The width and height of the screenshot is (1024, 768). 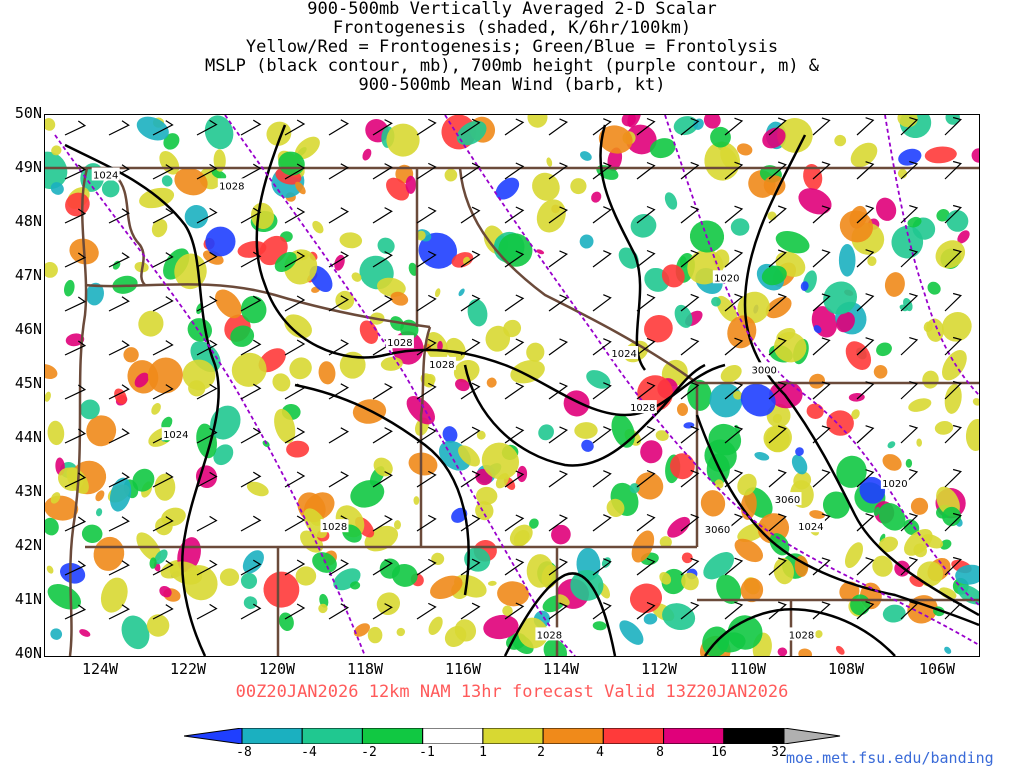 What do you see at coordinates (719, 752) in the screenshot?
I see `colorbar-label: 16` at bounding box center [719, 752].